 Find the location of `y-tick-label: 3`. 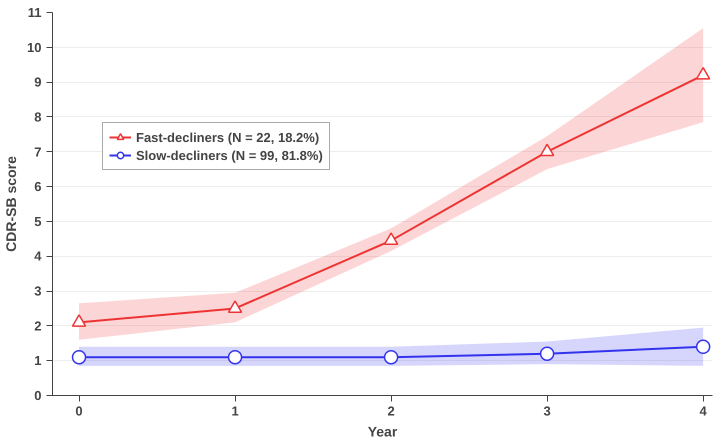

y-tick-label: 3 is located at coordinates (38, 291).